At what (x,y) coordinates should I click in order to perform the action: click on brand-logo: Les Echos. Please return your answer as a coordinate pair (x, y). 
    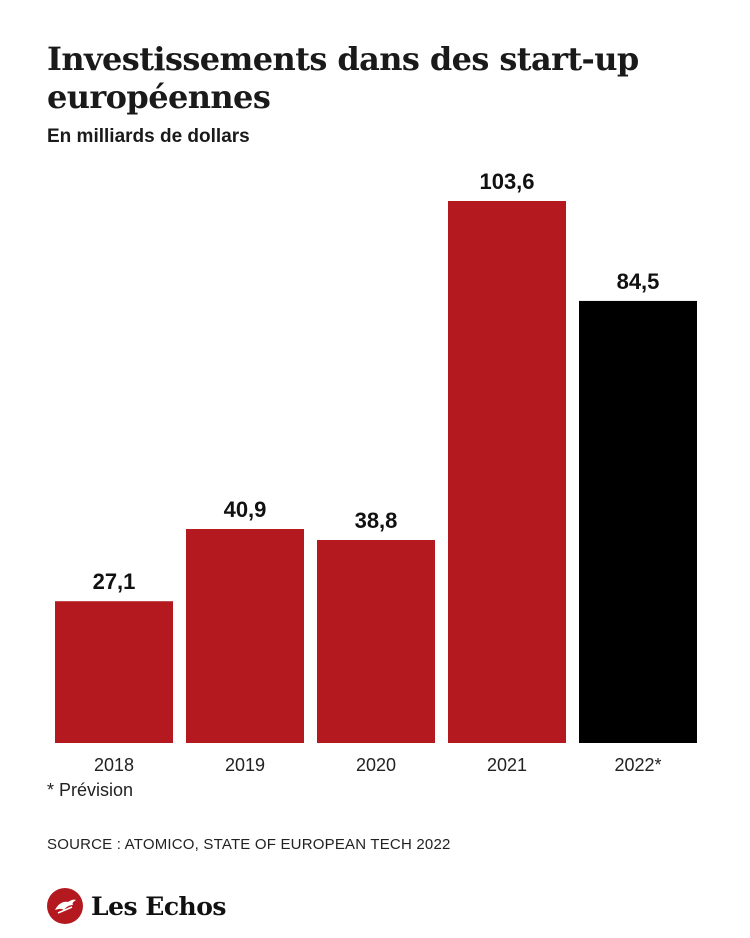
    Looking at the image, I should click on (136, 906).